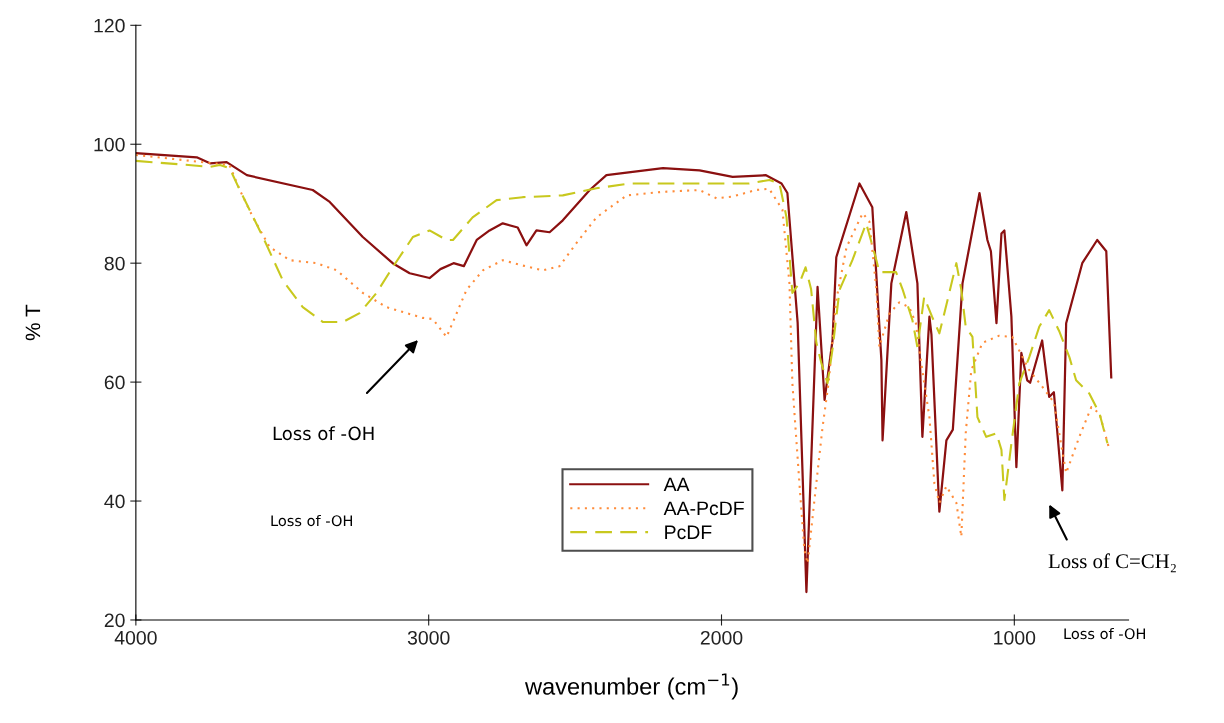 The image size is (1224, 723). Describe the element at coordinates (721, 637) in the screenshot. I see `x-tick-label: 2000` at that location.